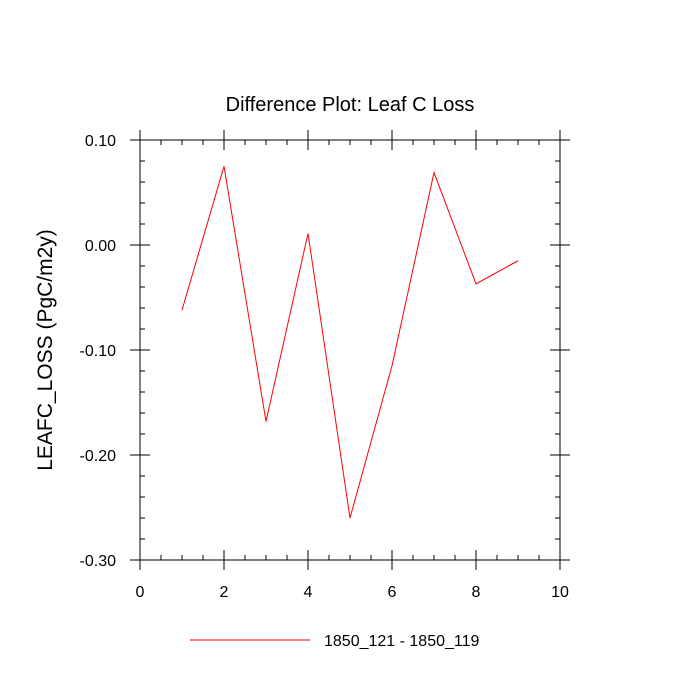 Image resolution: width=700 pixels, height=700 pixels. Describe the element at coordinates (350, 105) in the screenshot. I see `chart-title: Difference Plot: Leaf C Loss` at that location.